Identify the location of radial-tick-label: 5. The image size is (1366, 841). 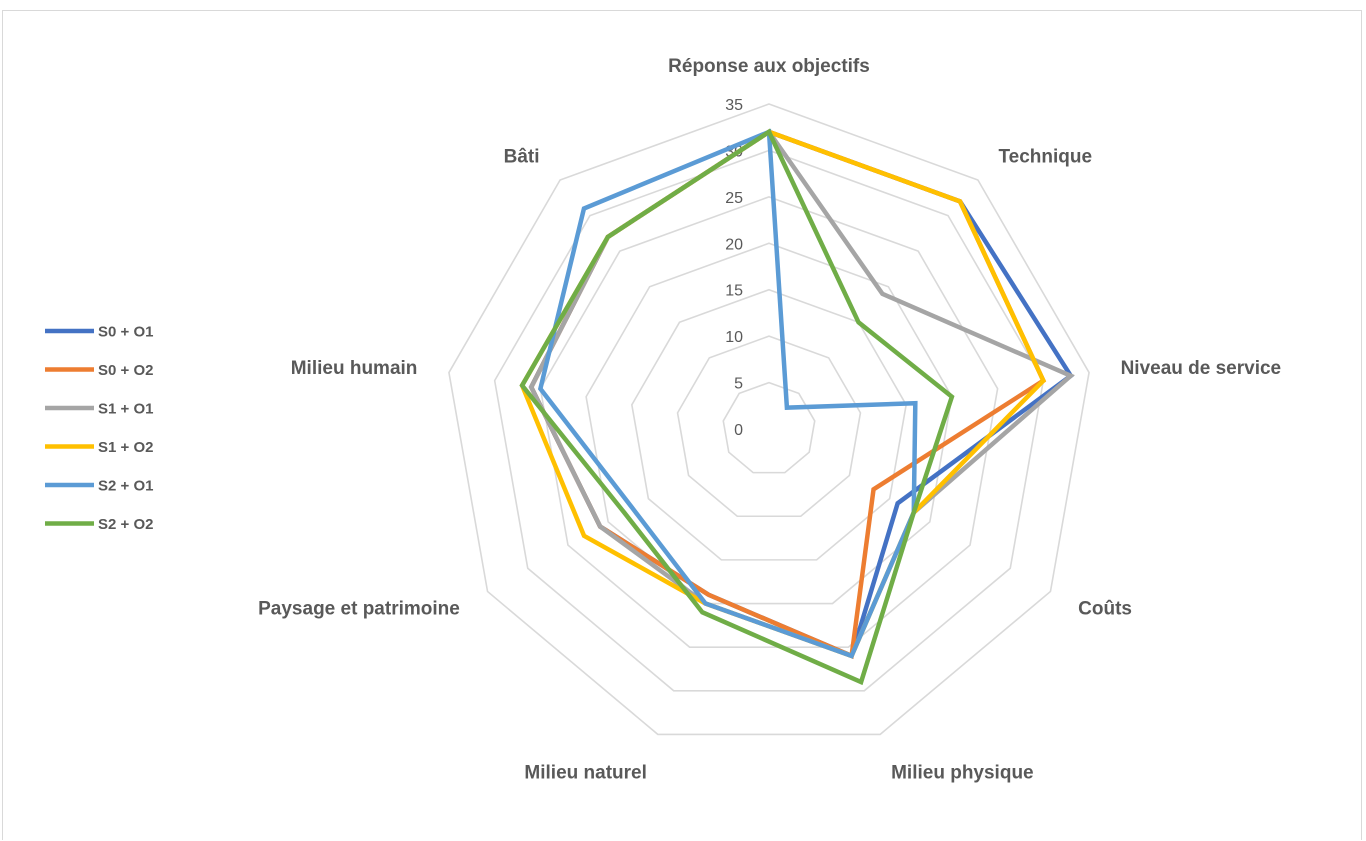
(738, 384).